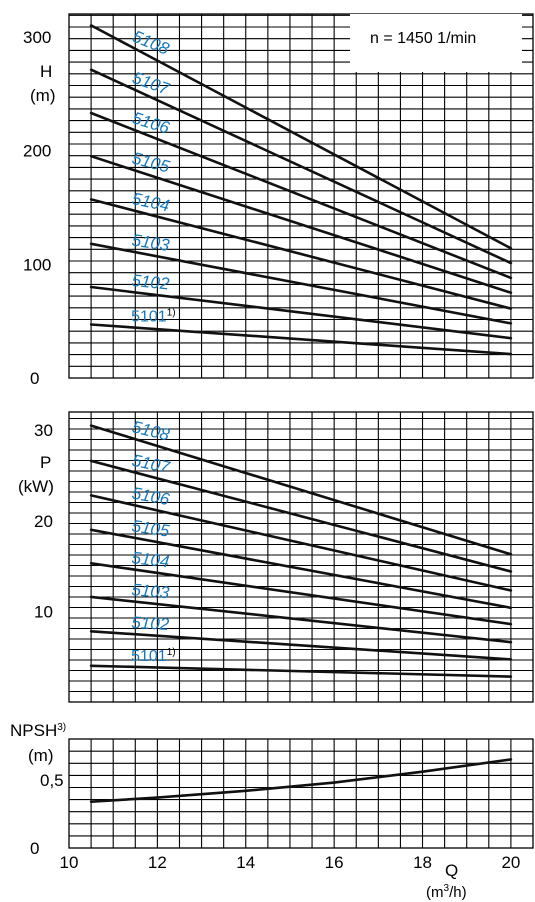 The width and height of the screenshot is (535, 902). I want to click on series-label-text: 5108, so click(151, 43).